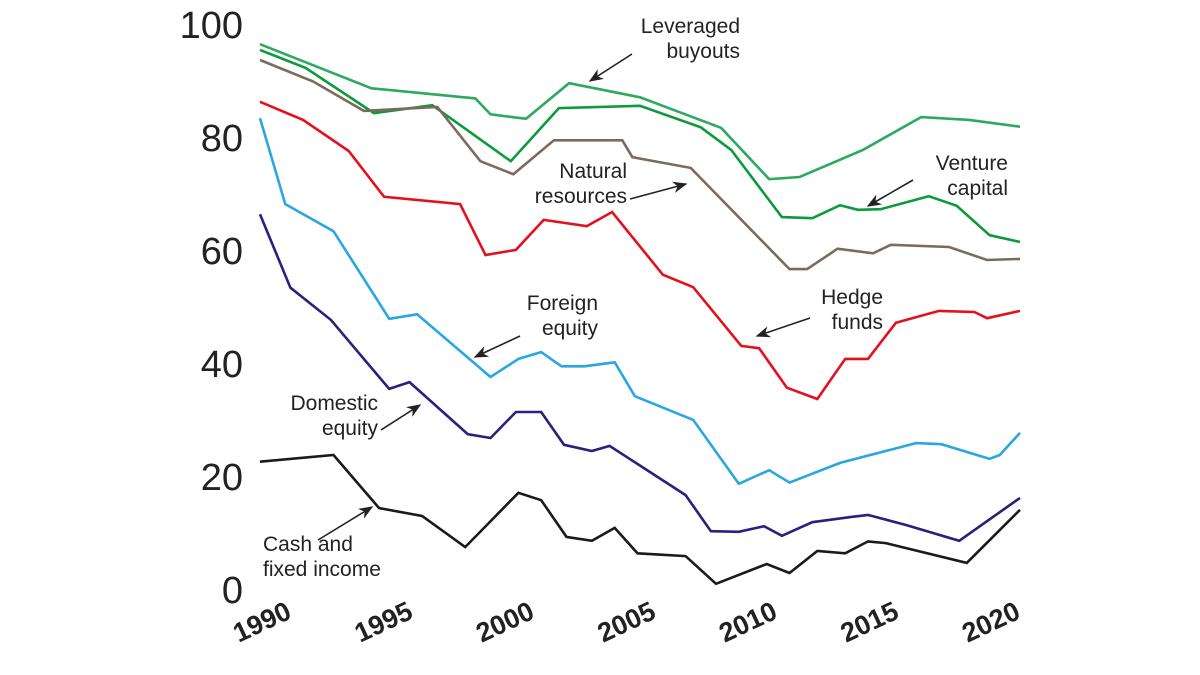  What do you see at coordinates (322, 569) in the screenshot?
I see `annotation-label: fixed income` at bounding box center [322, 569].